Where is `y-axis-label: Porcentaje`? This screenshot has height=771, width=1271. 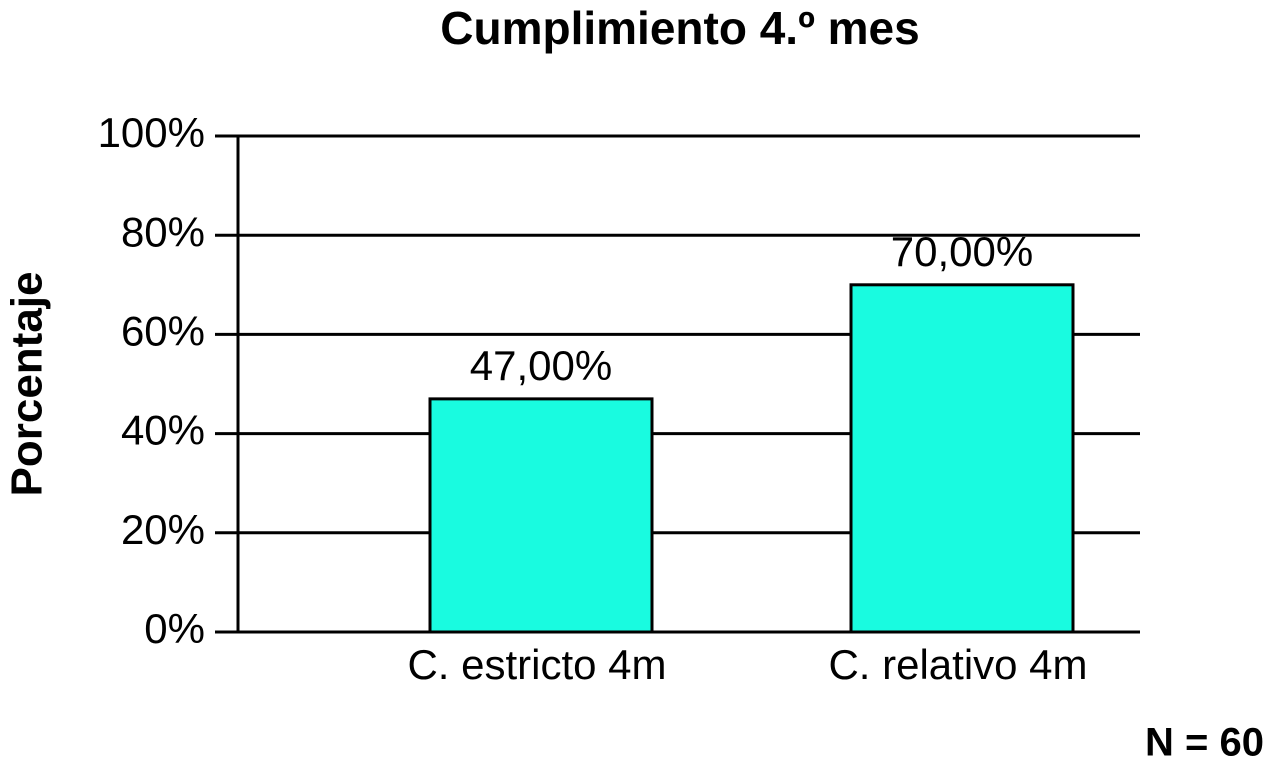
y-axis-label: Porcentaje is located at coordinates (27, 384).